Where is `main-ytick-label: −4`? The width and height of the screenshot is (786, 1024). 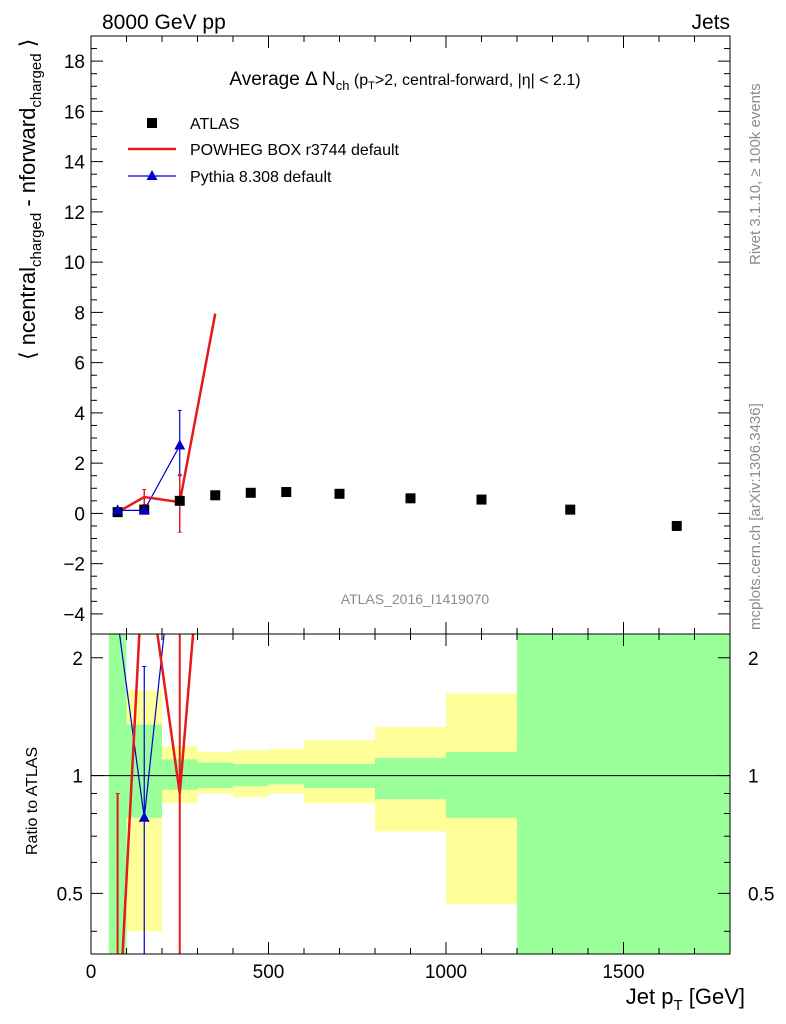
main-ytick-label: −4 is located at coordinates (74, 615).